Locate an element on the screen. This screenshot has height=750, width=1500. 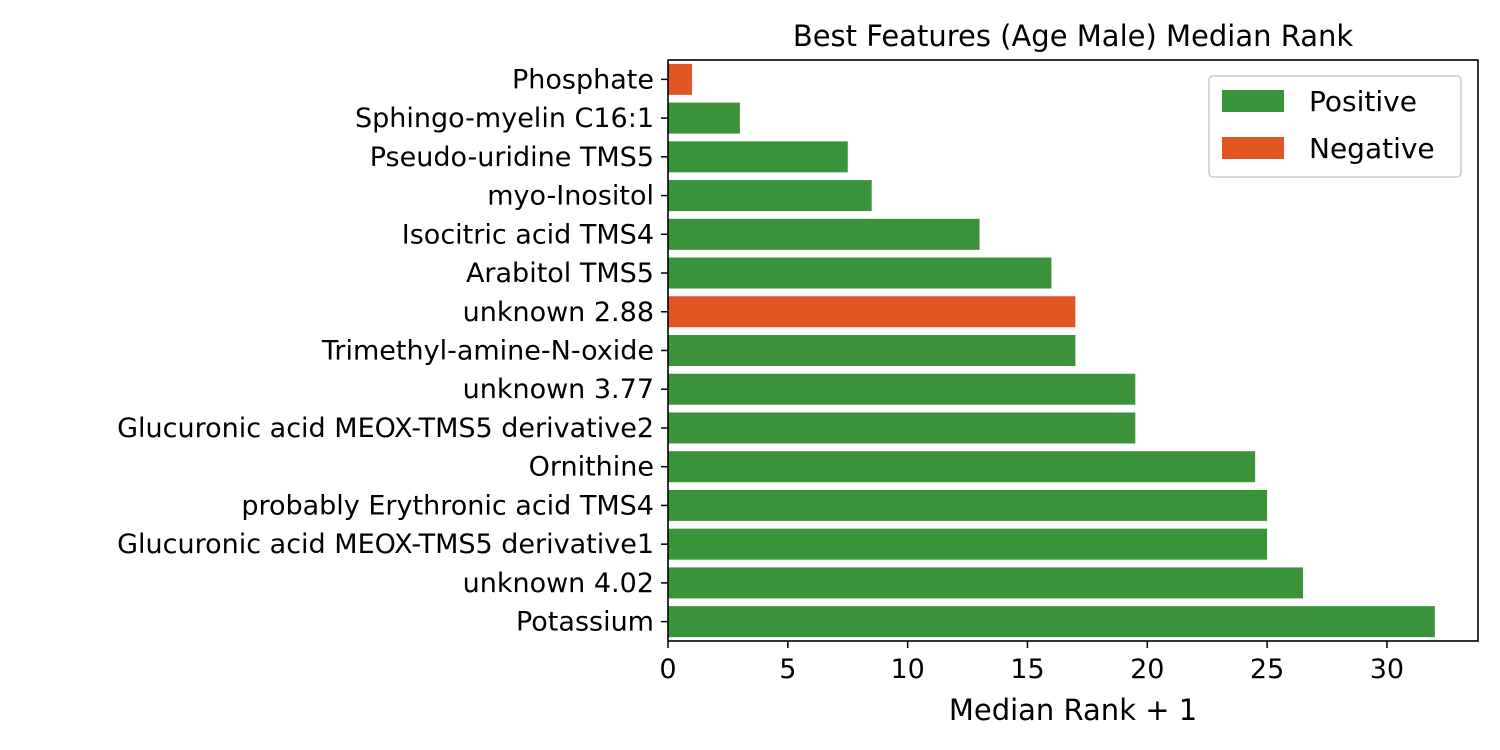
legend-swatch-positive is located at coordinates (1253, 101).